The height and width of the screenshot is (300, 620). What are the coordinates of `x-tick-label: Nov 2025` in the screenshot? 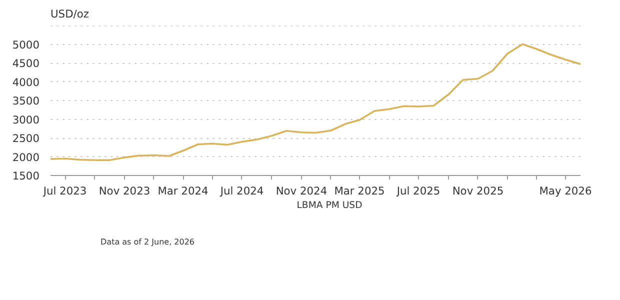 It's located at (478, 191).